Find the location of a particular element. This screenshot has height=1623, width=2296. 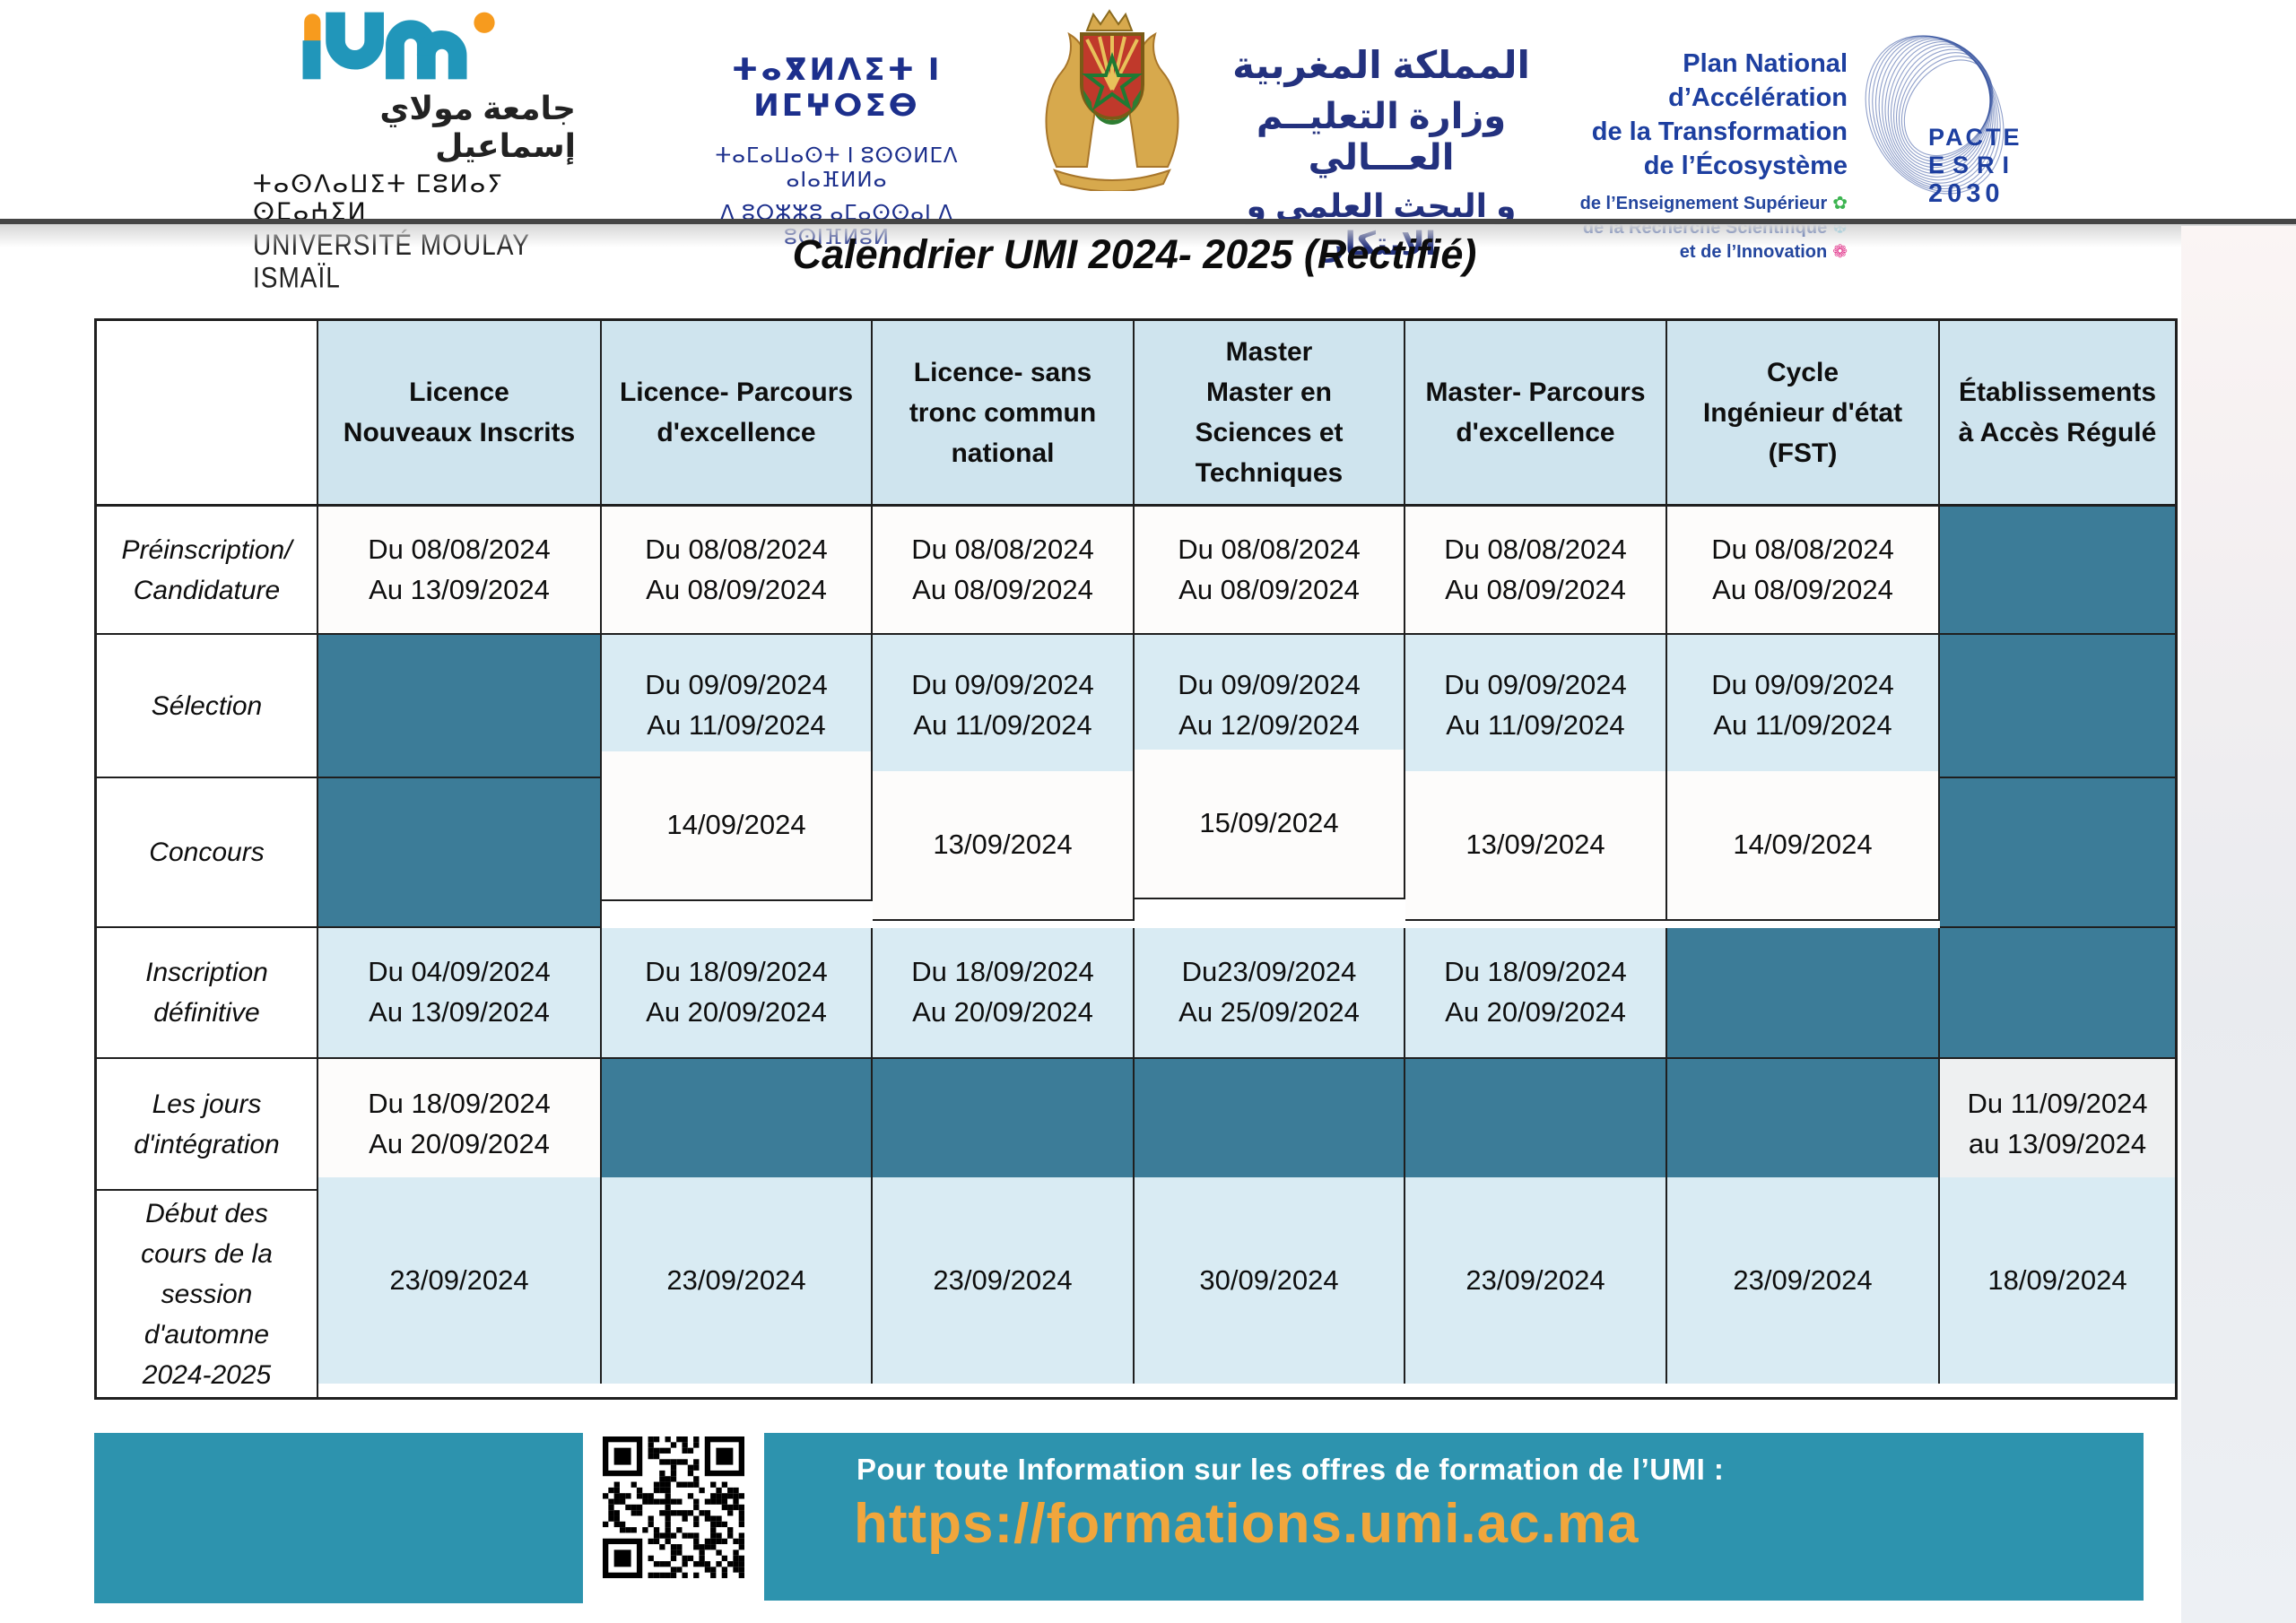

table-cell: Du23/09/2024 Au 25/09/2024 is located at coordinates (1270, 994).